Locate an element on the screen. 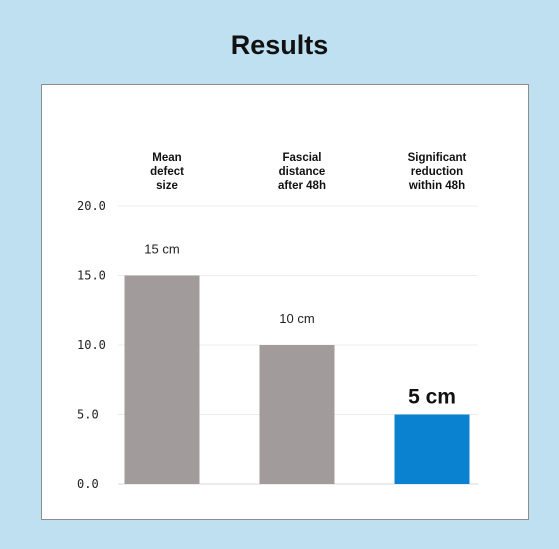  y-tick-label: 20.0 is located at coordinates (91, 206).